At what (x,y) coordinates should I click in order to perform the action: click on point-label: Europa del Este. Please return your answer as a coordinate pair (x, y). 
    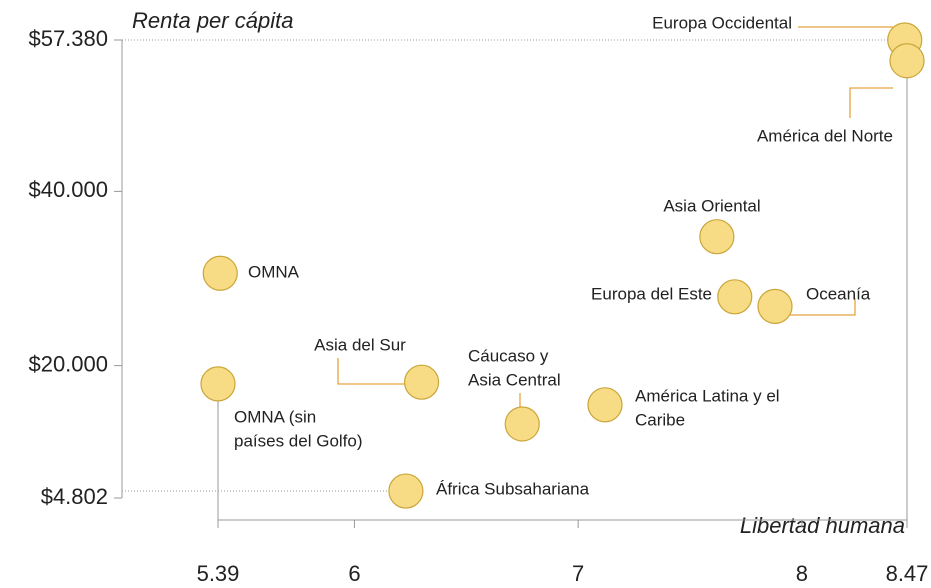
    Looking at the image, I should click on (651, 293).